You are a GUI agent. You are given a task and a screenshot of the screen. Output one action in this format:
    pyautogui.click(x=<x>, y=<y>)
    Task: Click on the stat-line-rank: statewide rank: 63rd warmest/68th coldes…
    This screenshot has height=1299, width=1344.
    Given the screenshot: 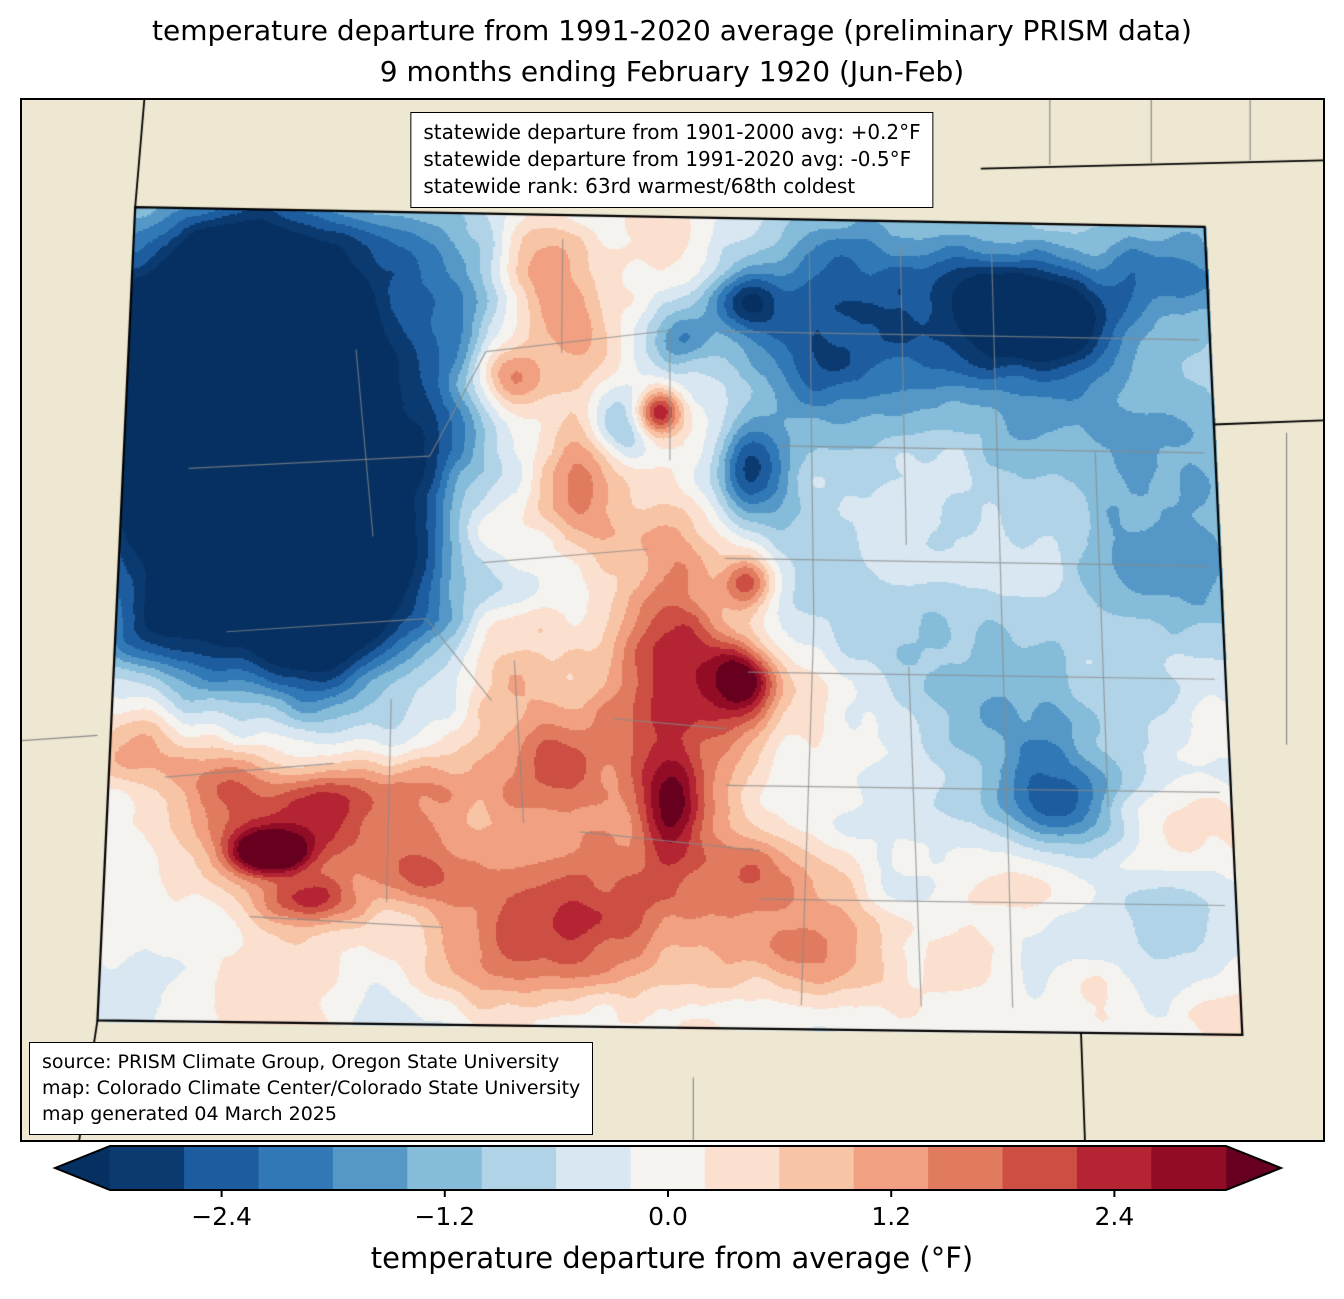 What is the action you would take?
    pyautogui.click(x=639, y=186)
    